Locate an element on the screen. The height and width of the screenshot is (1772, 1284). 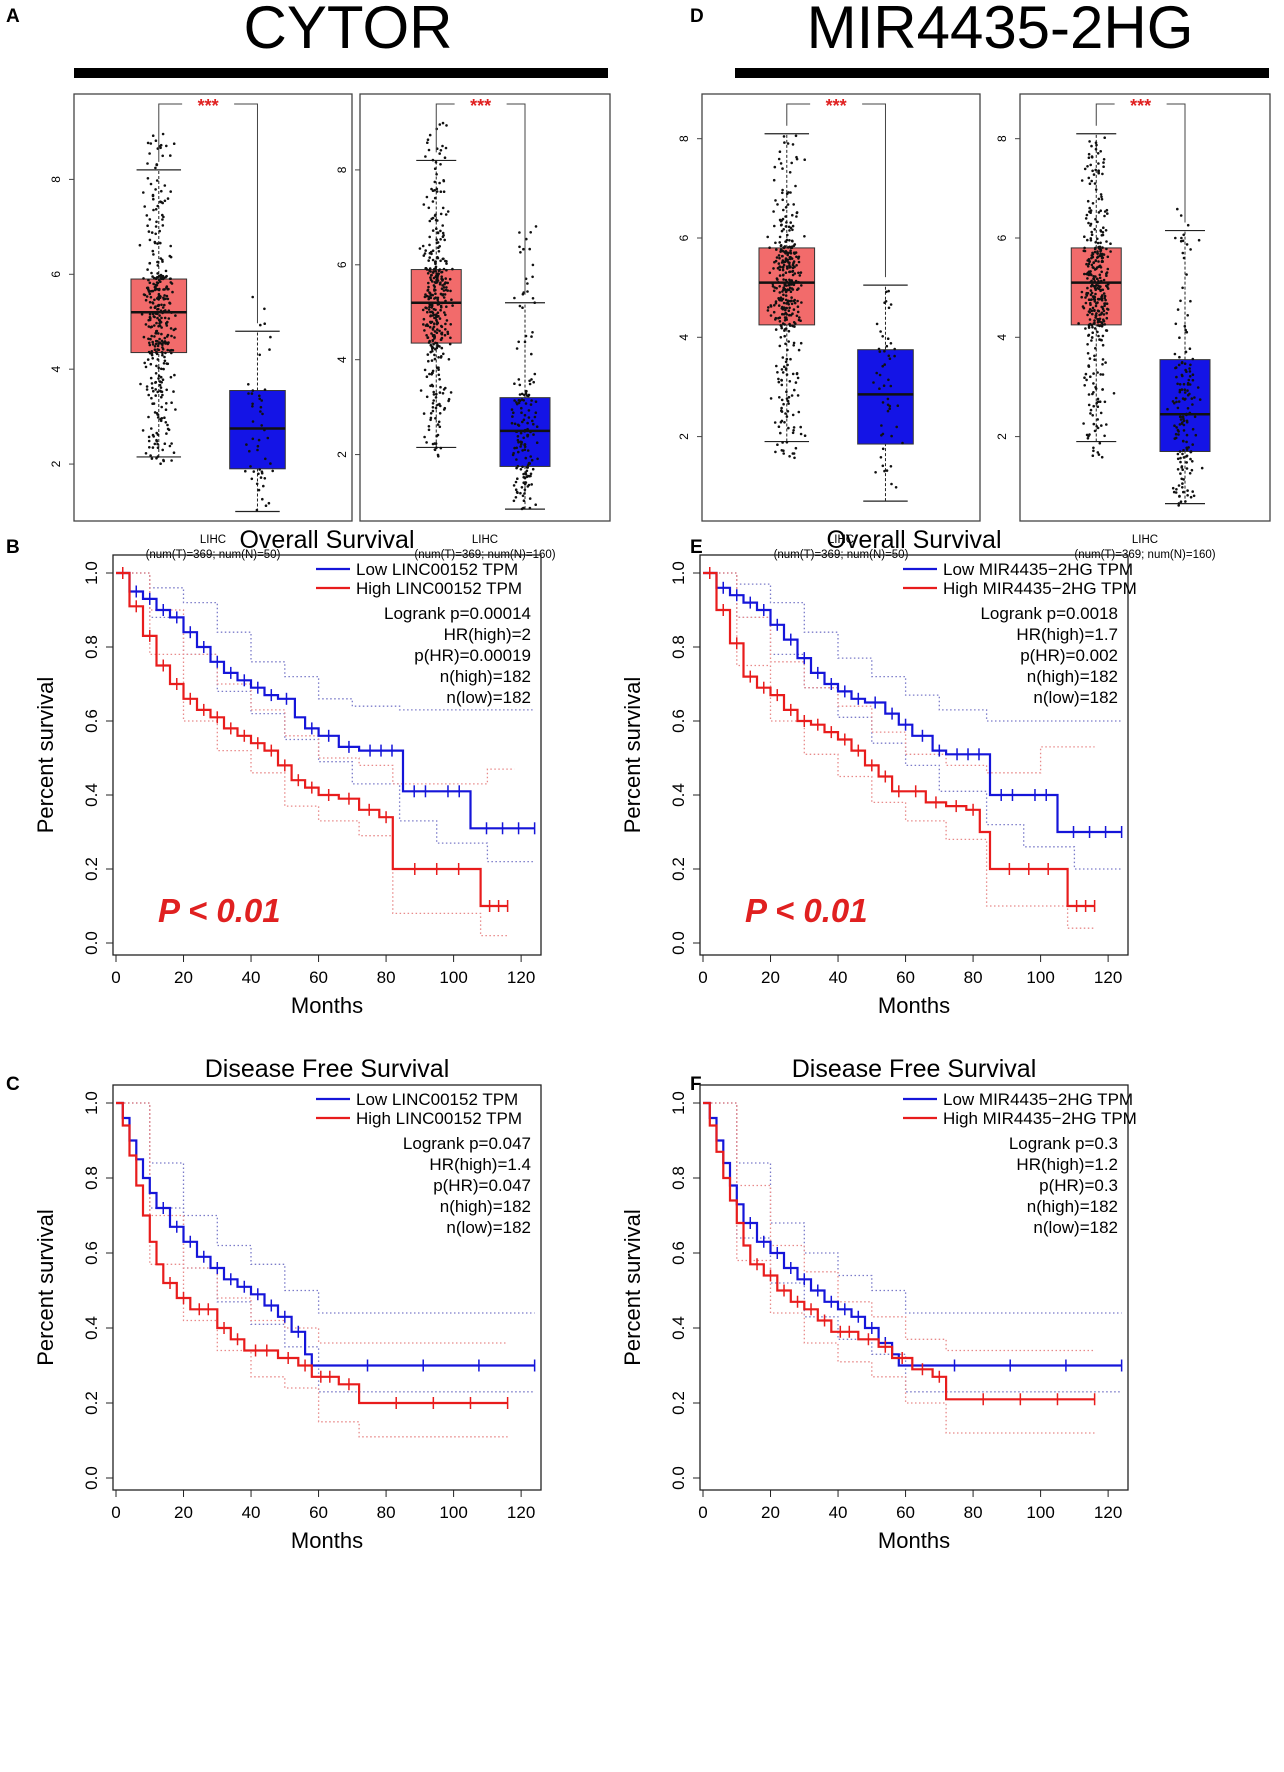
panel-letter-e: E is located at coordinates (696, 547).